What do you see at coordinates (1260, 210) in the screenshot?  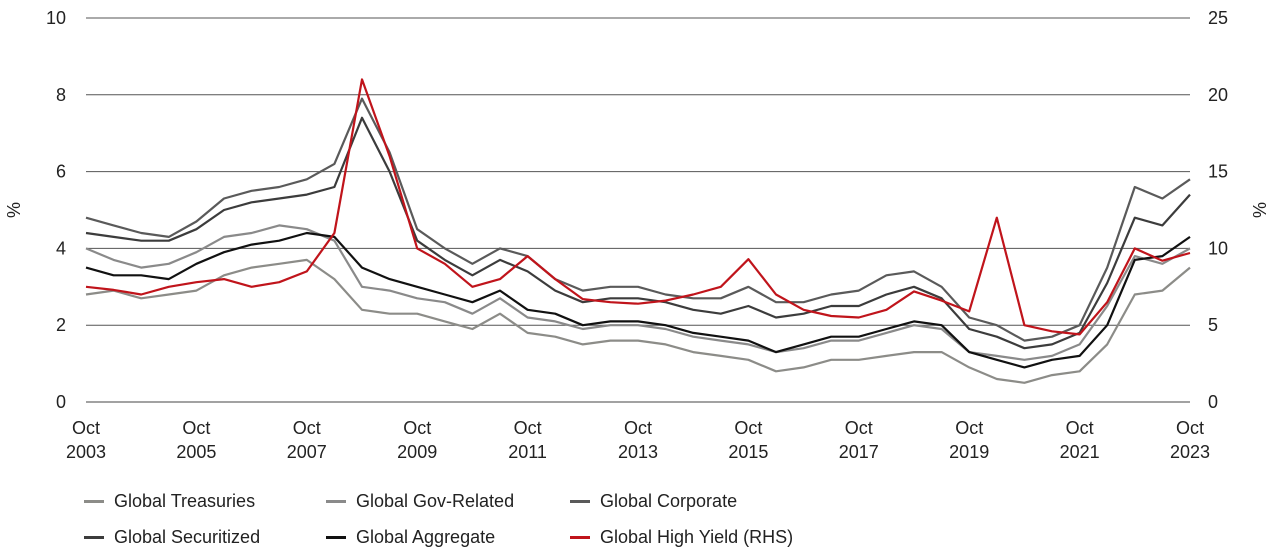 I see `y-axis-title-right: %` at bounding box center [1260, 210].